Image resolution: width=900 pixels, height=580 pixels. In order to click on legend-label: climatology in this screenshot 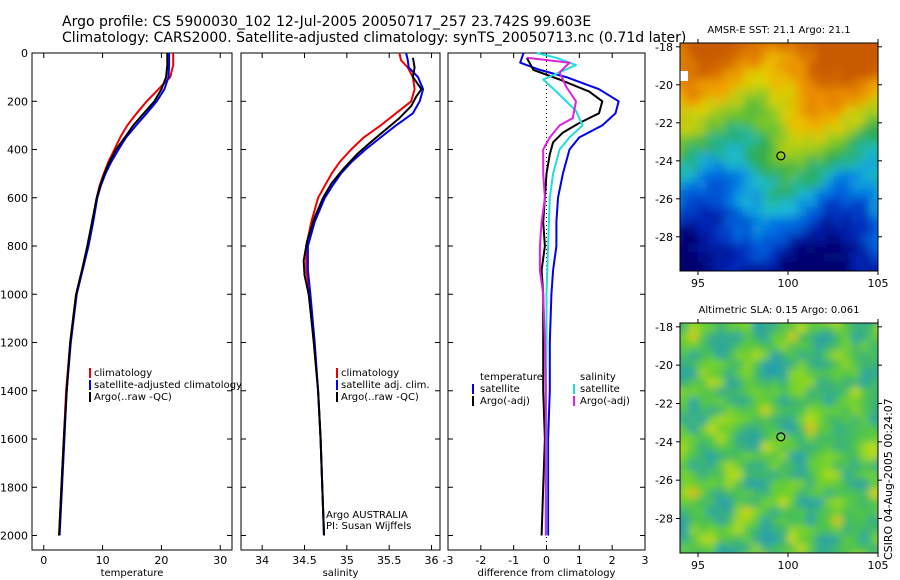, I will do `click(123, 373)`.